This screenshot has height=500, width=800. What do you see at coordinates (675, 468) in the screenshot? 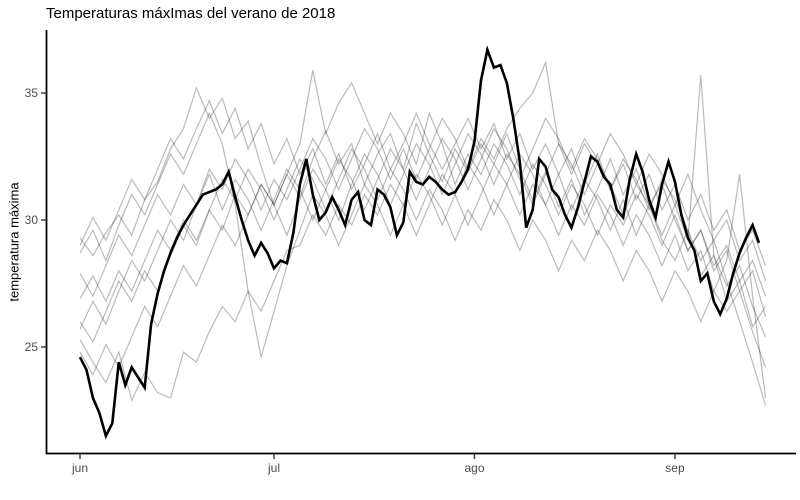
I see `x-tick-label-sep: sep` at bounding box center [675, 468].